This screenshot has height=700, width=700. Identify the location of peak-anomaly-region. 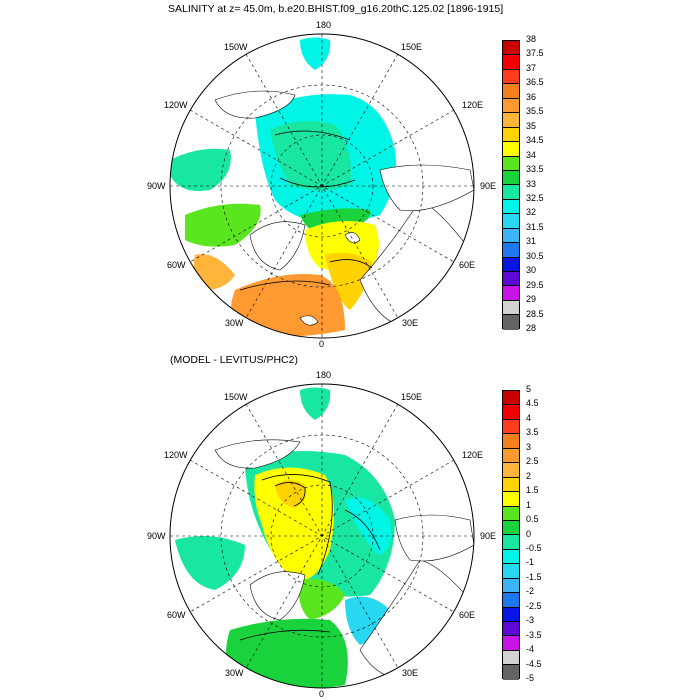
(291, 494).